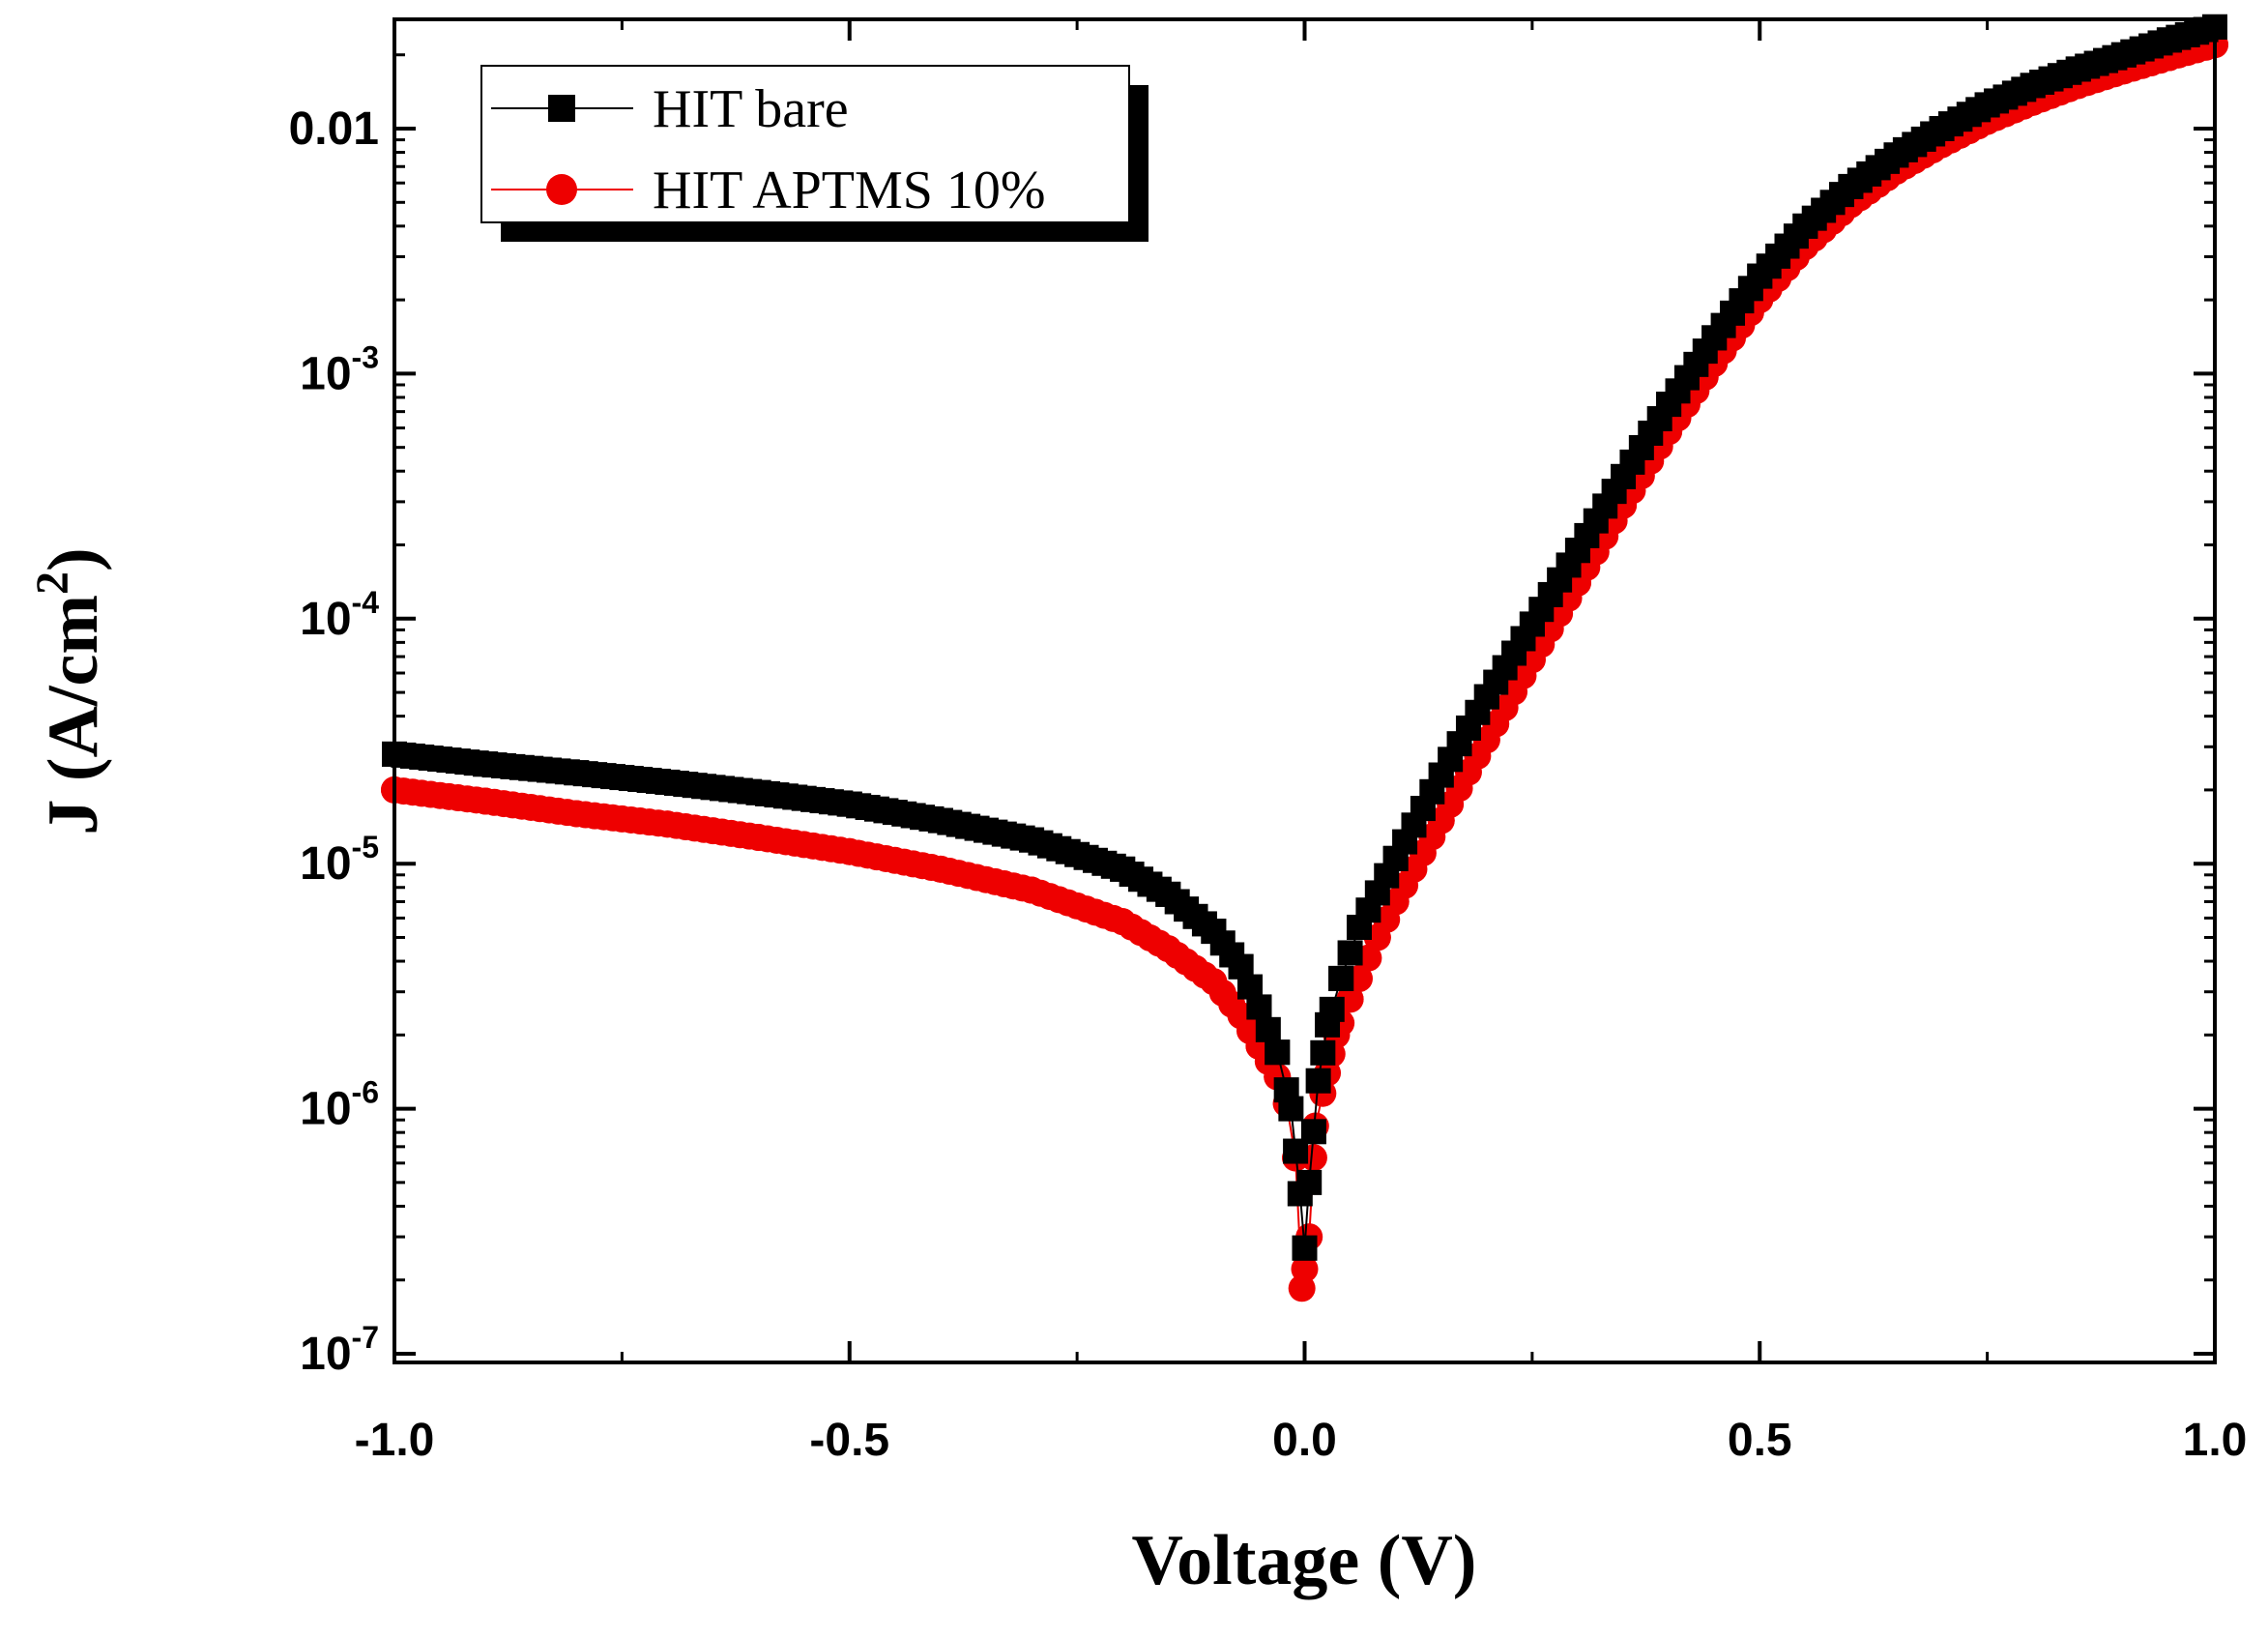  What do you see at coordinates (561, 189) in the screenshot?
I see `legend-marker-circle` at bounding box center [561, 189].